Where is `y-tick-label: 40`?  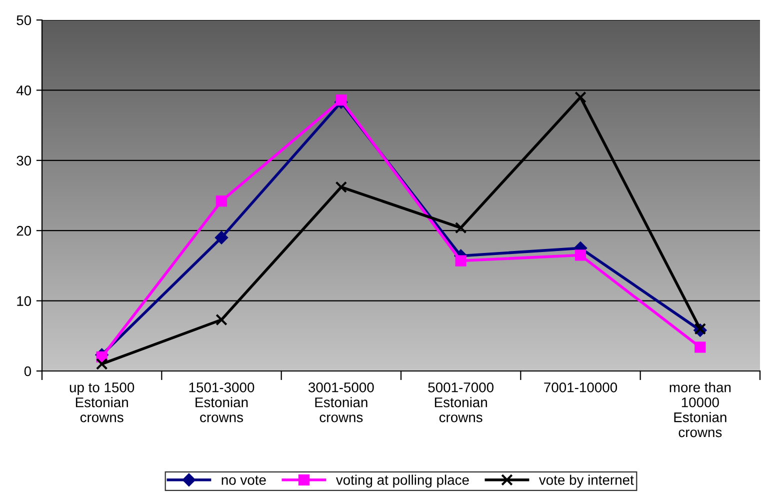
y-tick-label: 40 is located at coordinates (24, 91).